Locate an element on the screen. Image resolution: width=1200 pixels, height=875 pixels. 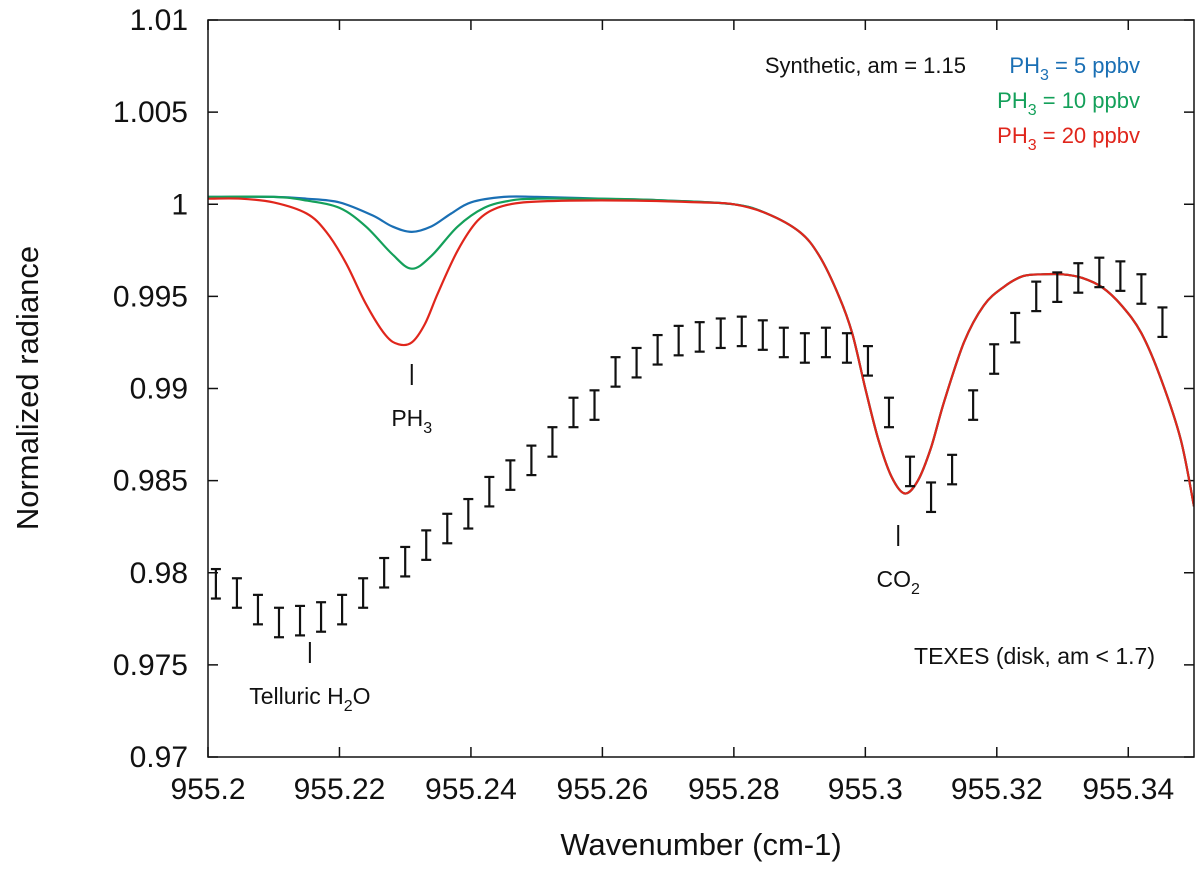
y-tick-label: 1.01 is located at coordinates (159, 20).